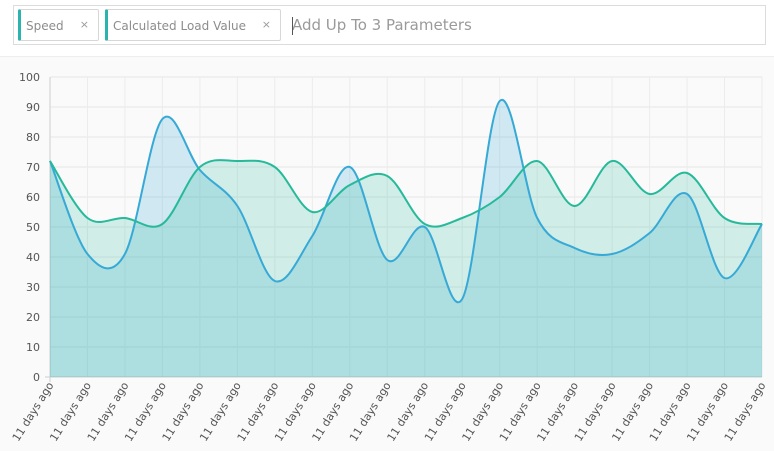 This screenshot has width=774, height=451. What do you see at coordinates (33, 137) in the screenshot?
I see `y-tick-label: 80` at bounding box center [33, 137].